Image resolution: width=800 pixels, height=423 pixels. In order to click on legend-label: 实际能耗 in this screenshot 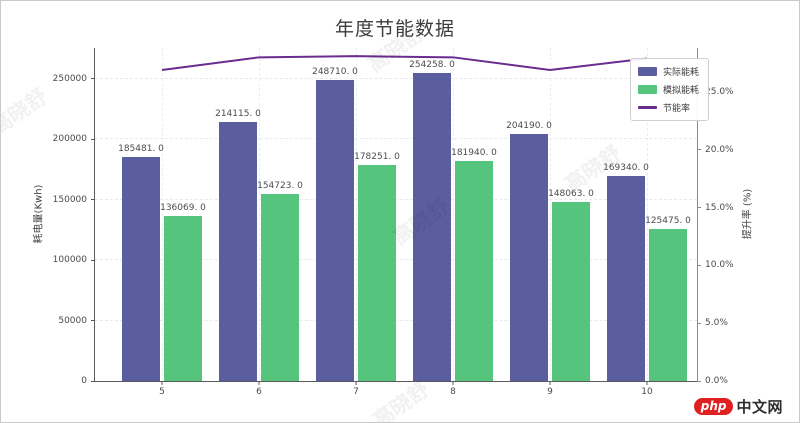, I will do `click(681, 73)`.